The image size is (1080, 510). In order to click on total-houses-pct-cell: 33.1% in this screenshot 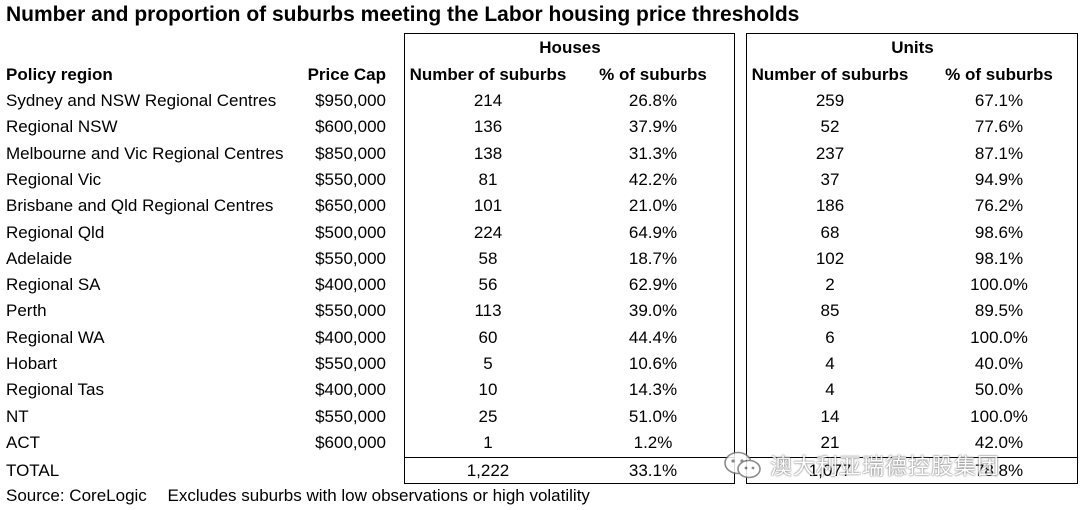, I will do `click(653, 470)`.